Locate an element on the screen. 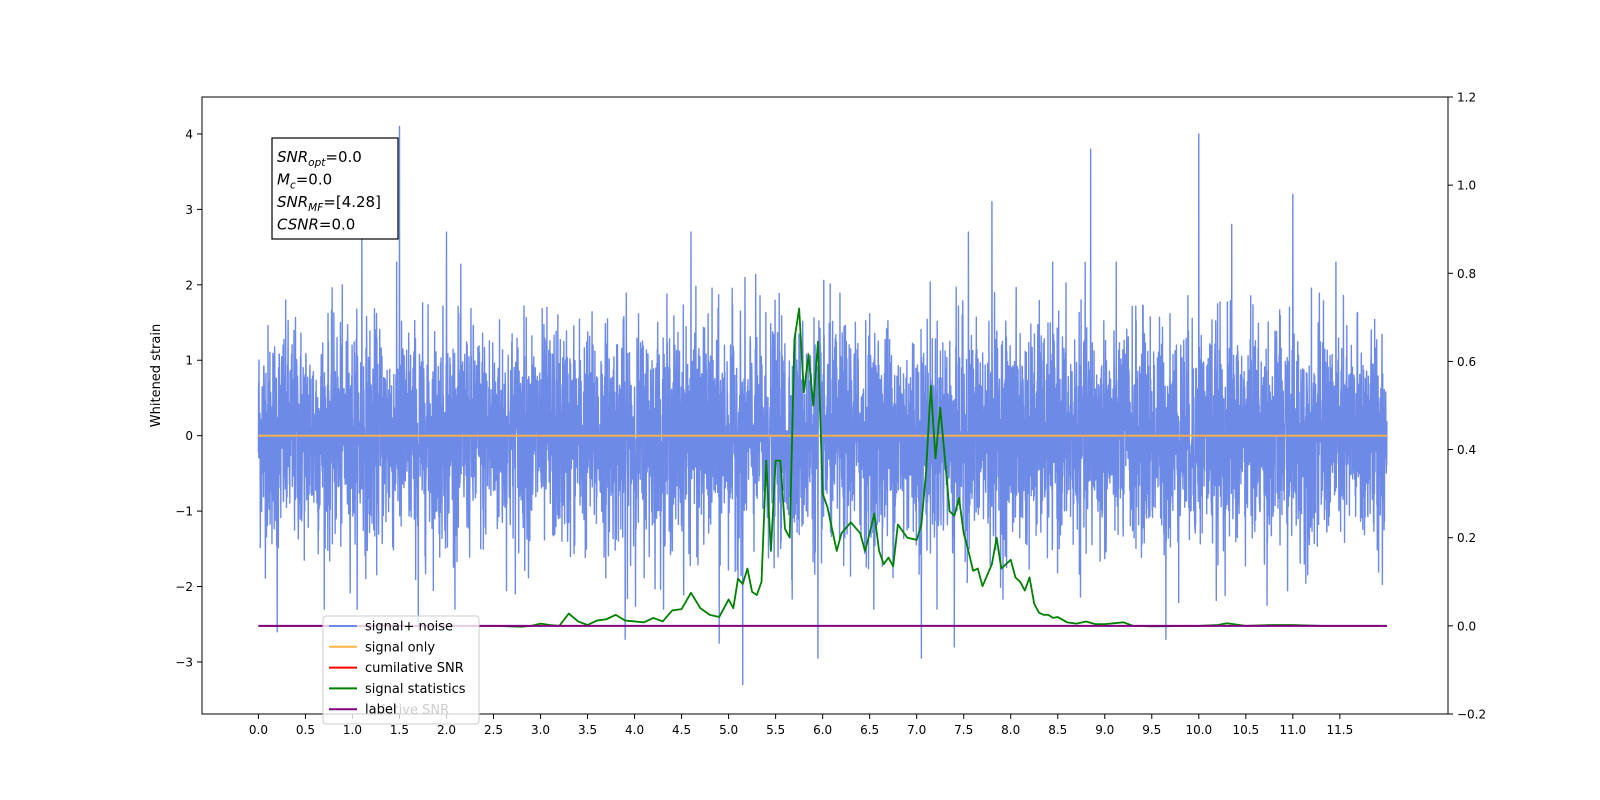 The width and height of the screenshot is (1600, 800). legend-label-signal-statistics: signal statistics is located at coordinates (415, 689).